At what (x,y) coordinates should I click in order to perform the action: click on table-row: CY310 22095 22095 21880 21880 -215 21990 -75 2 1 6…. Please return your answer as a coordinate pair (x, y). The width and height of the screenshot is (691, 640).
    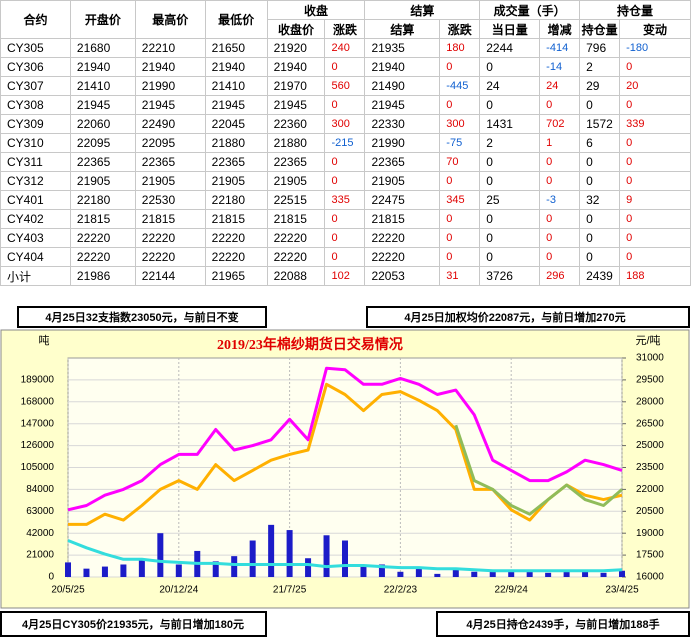
    Looking at the image, I should click on (345, 143).